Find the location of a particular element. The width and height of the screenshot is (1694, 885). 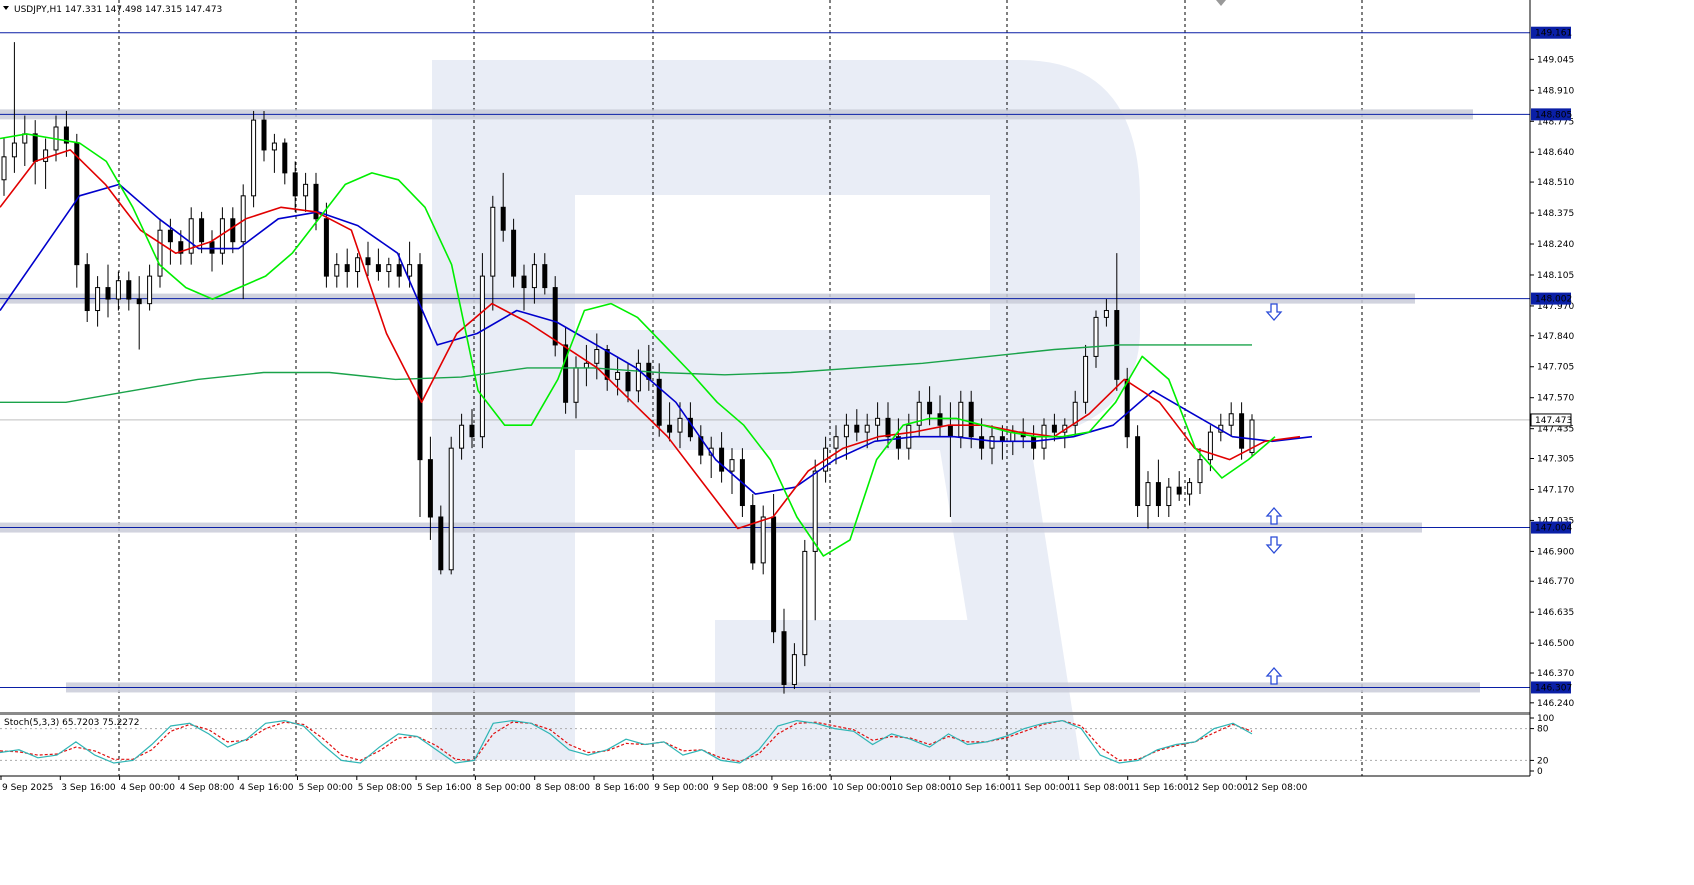

stoch-d-line is located at coordinates (626, 741).